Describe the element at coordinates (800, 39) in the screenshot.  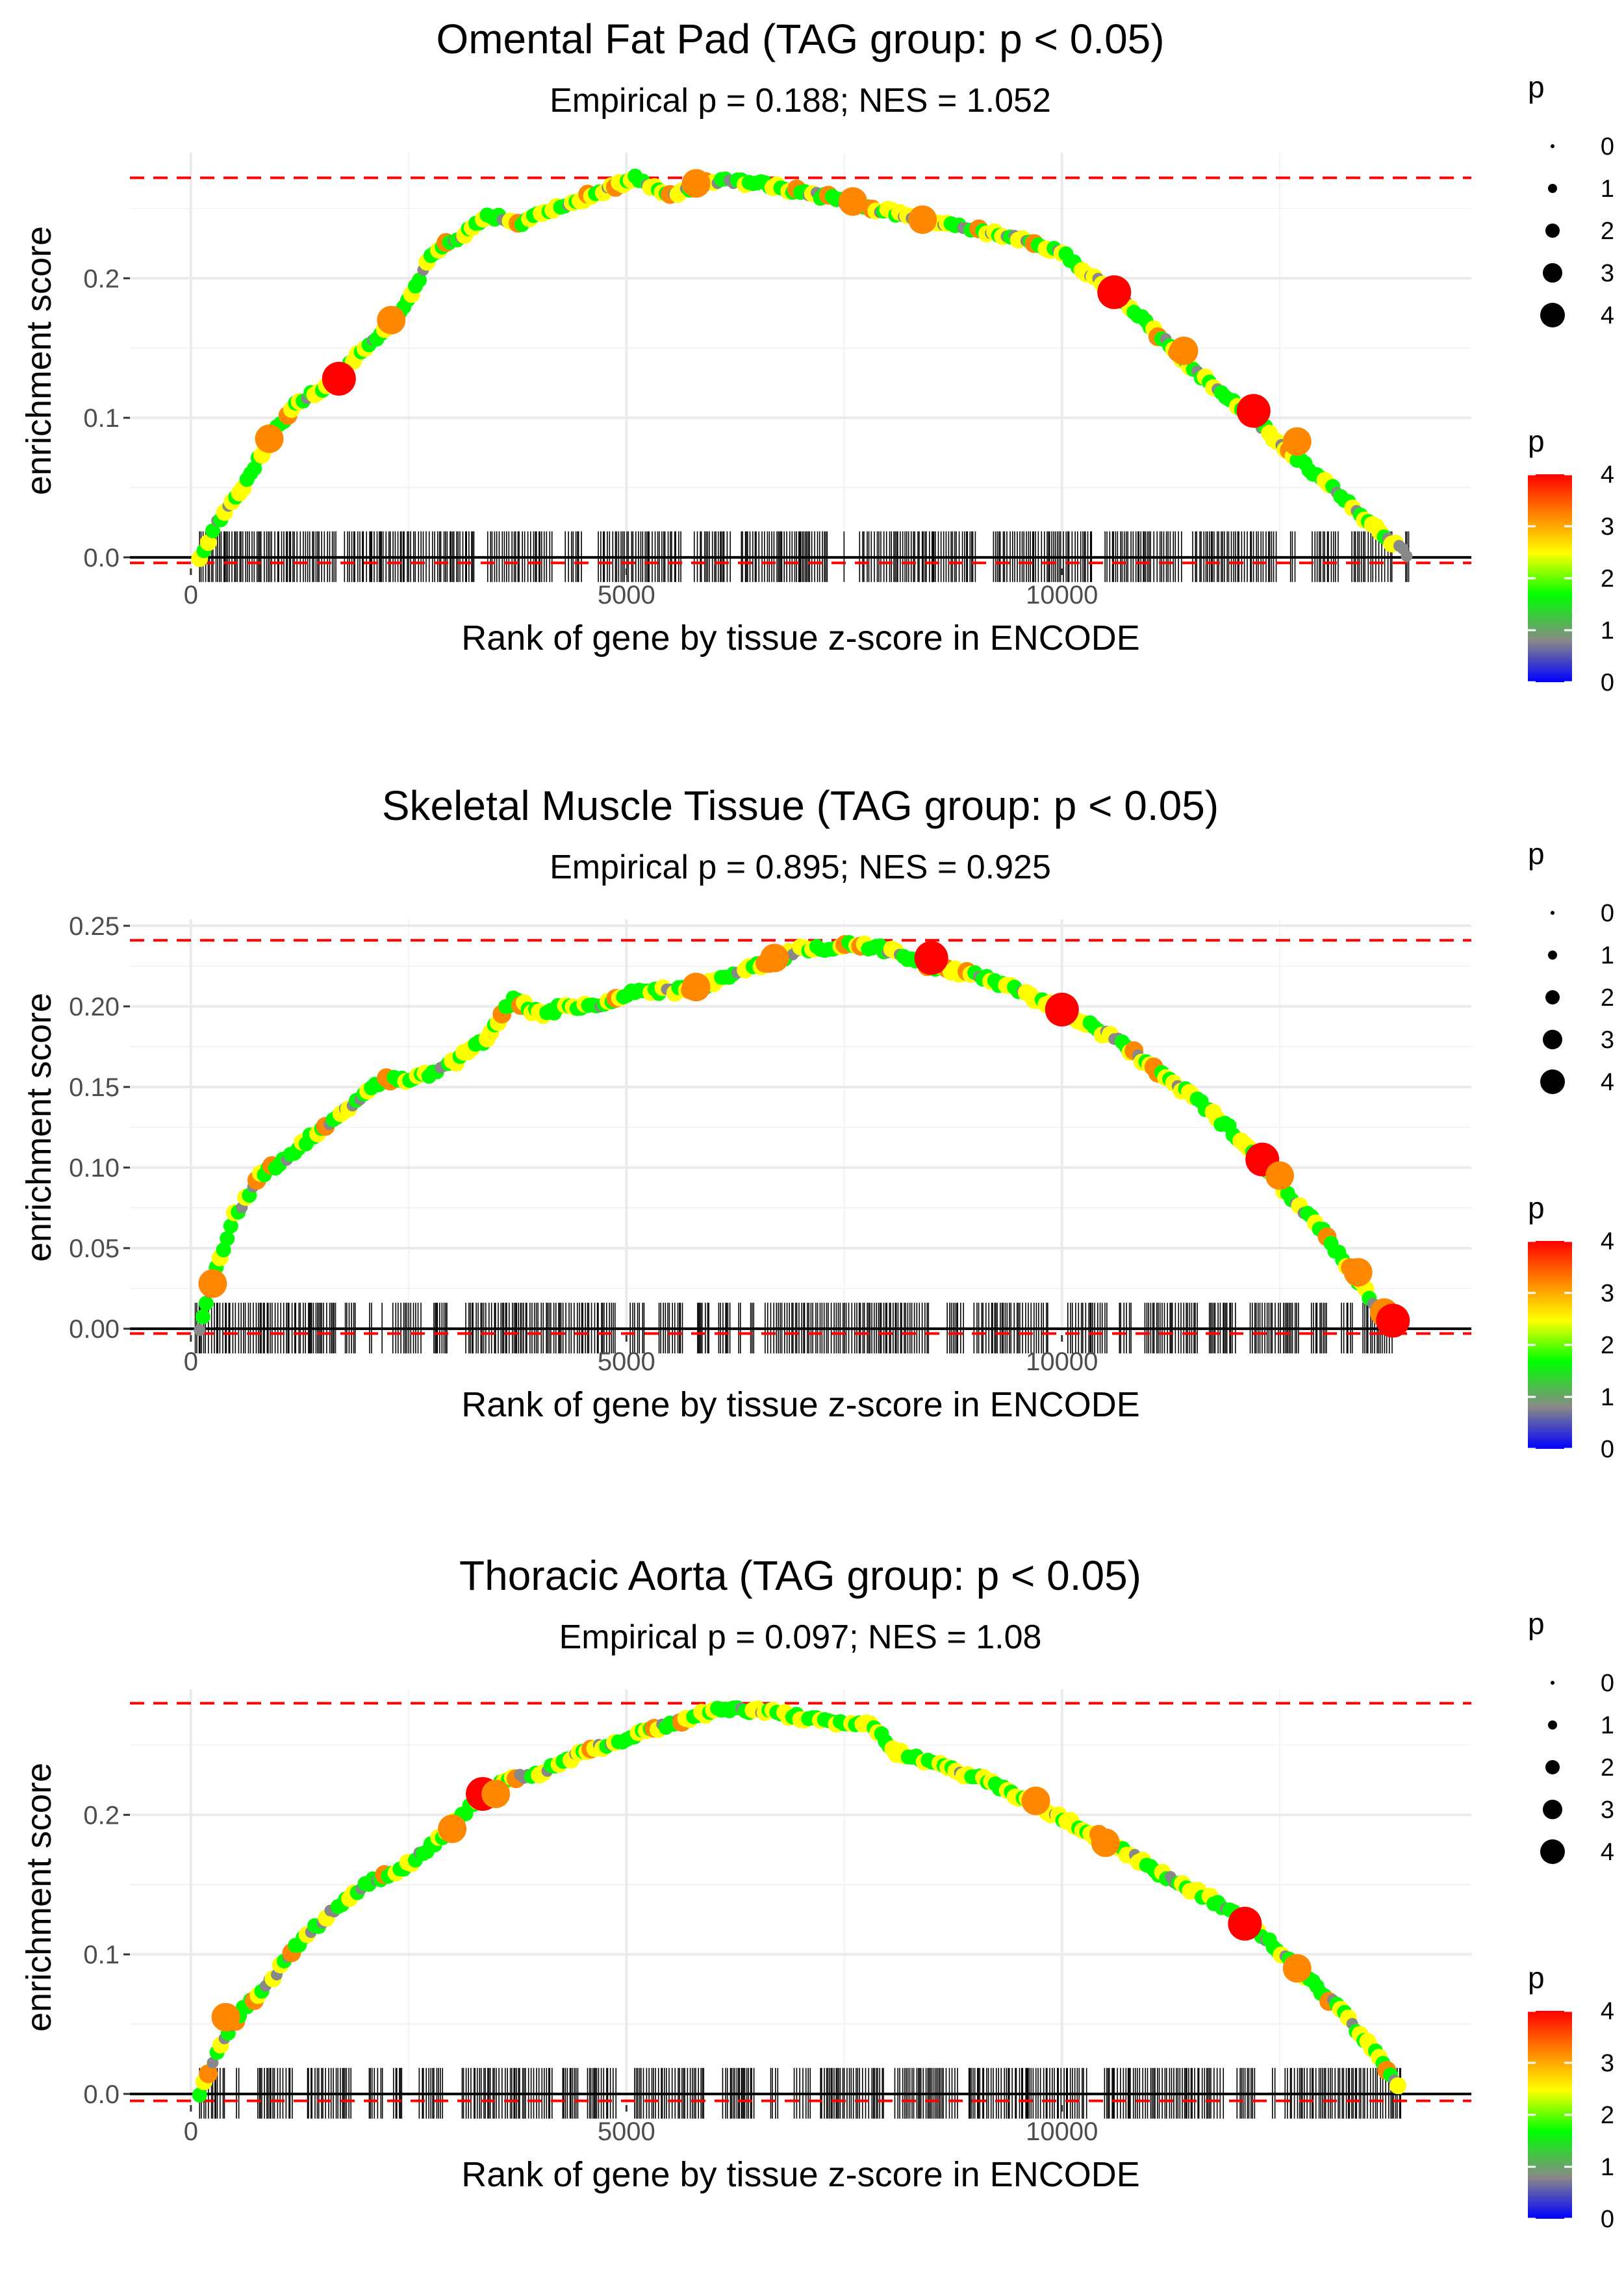
I see `chart-title: Omental Fat Pad (TAG group: p < 0.05)` at that location.